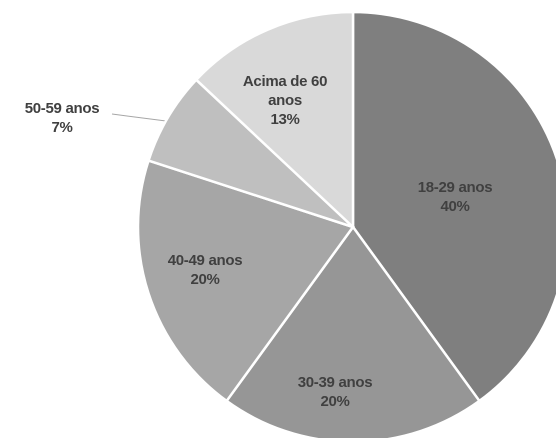 This screenshot has height=438, width=556. What do you see at coordinates (335, 382) in the screenshot?
I see `category-label: 30-39 anos` at bounding box center [335, 382].